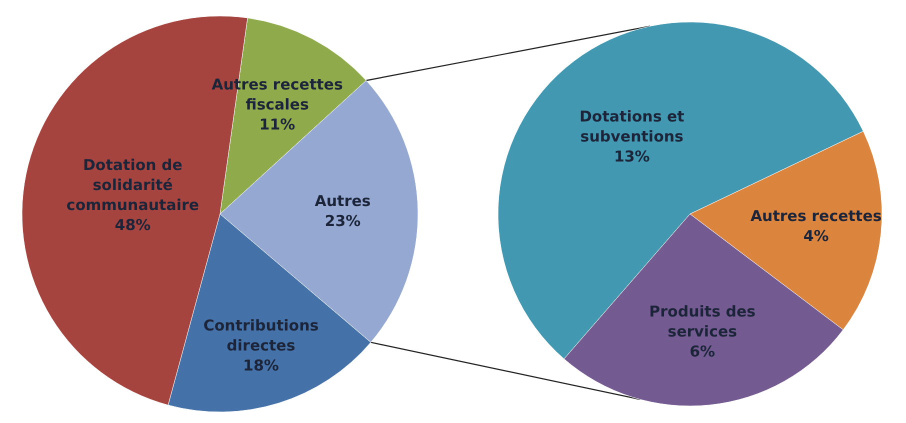 The height and width of the screenshot is (423, 906). Describe the element at coordinates (342, 221) in the screenshot. I see `data-label: 23%` at that location.